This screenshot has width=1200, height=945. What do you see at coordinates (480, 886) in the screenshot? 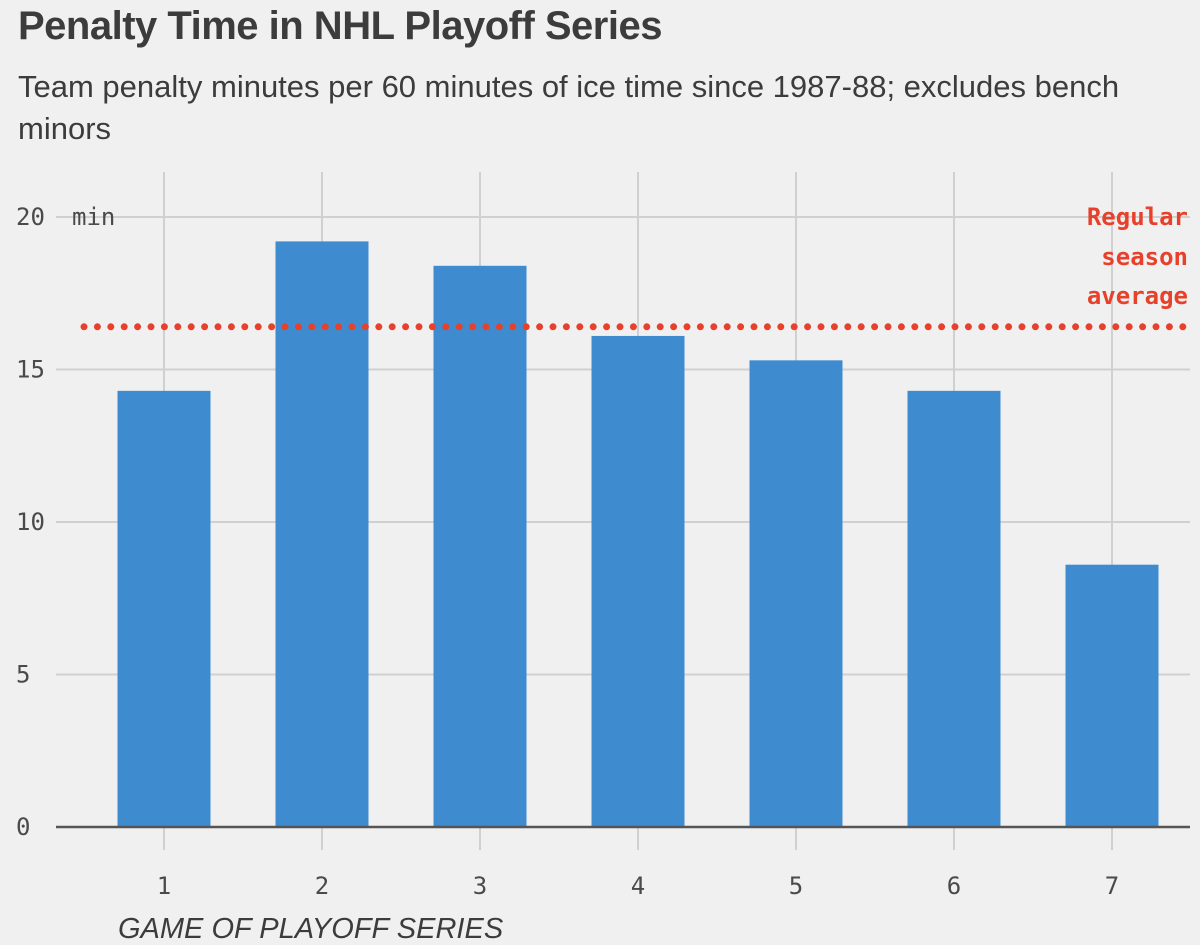
I see `x-tick-label: 3` at bounding box center [480, 886].